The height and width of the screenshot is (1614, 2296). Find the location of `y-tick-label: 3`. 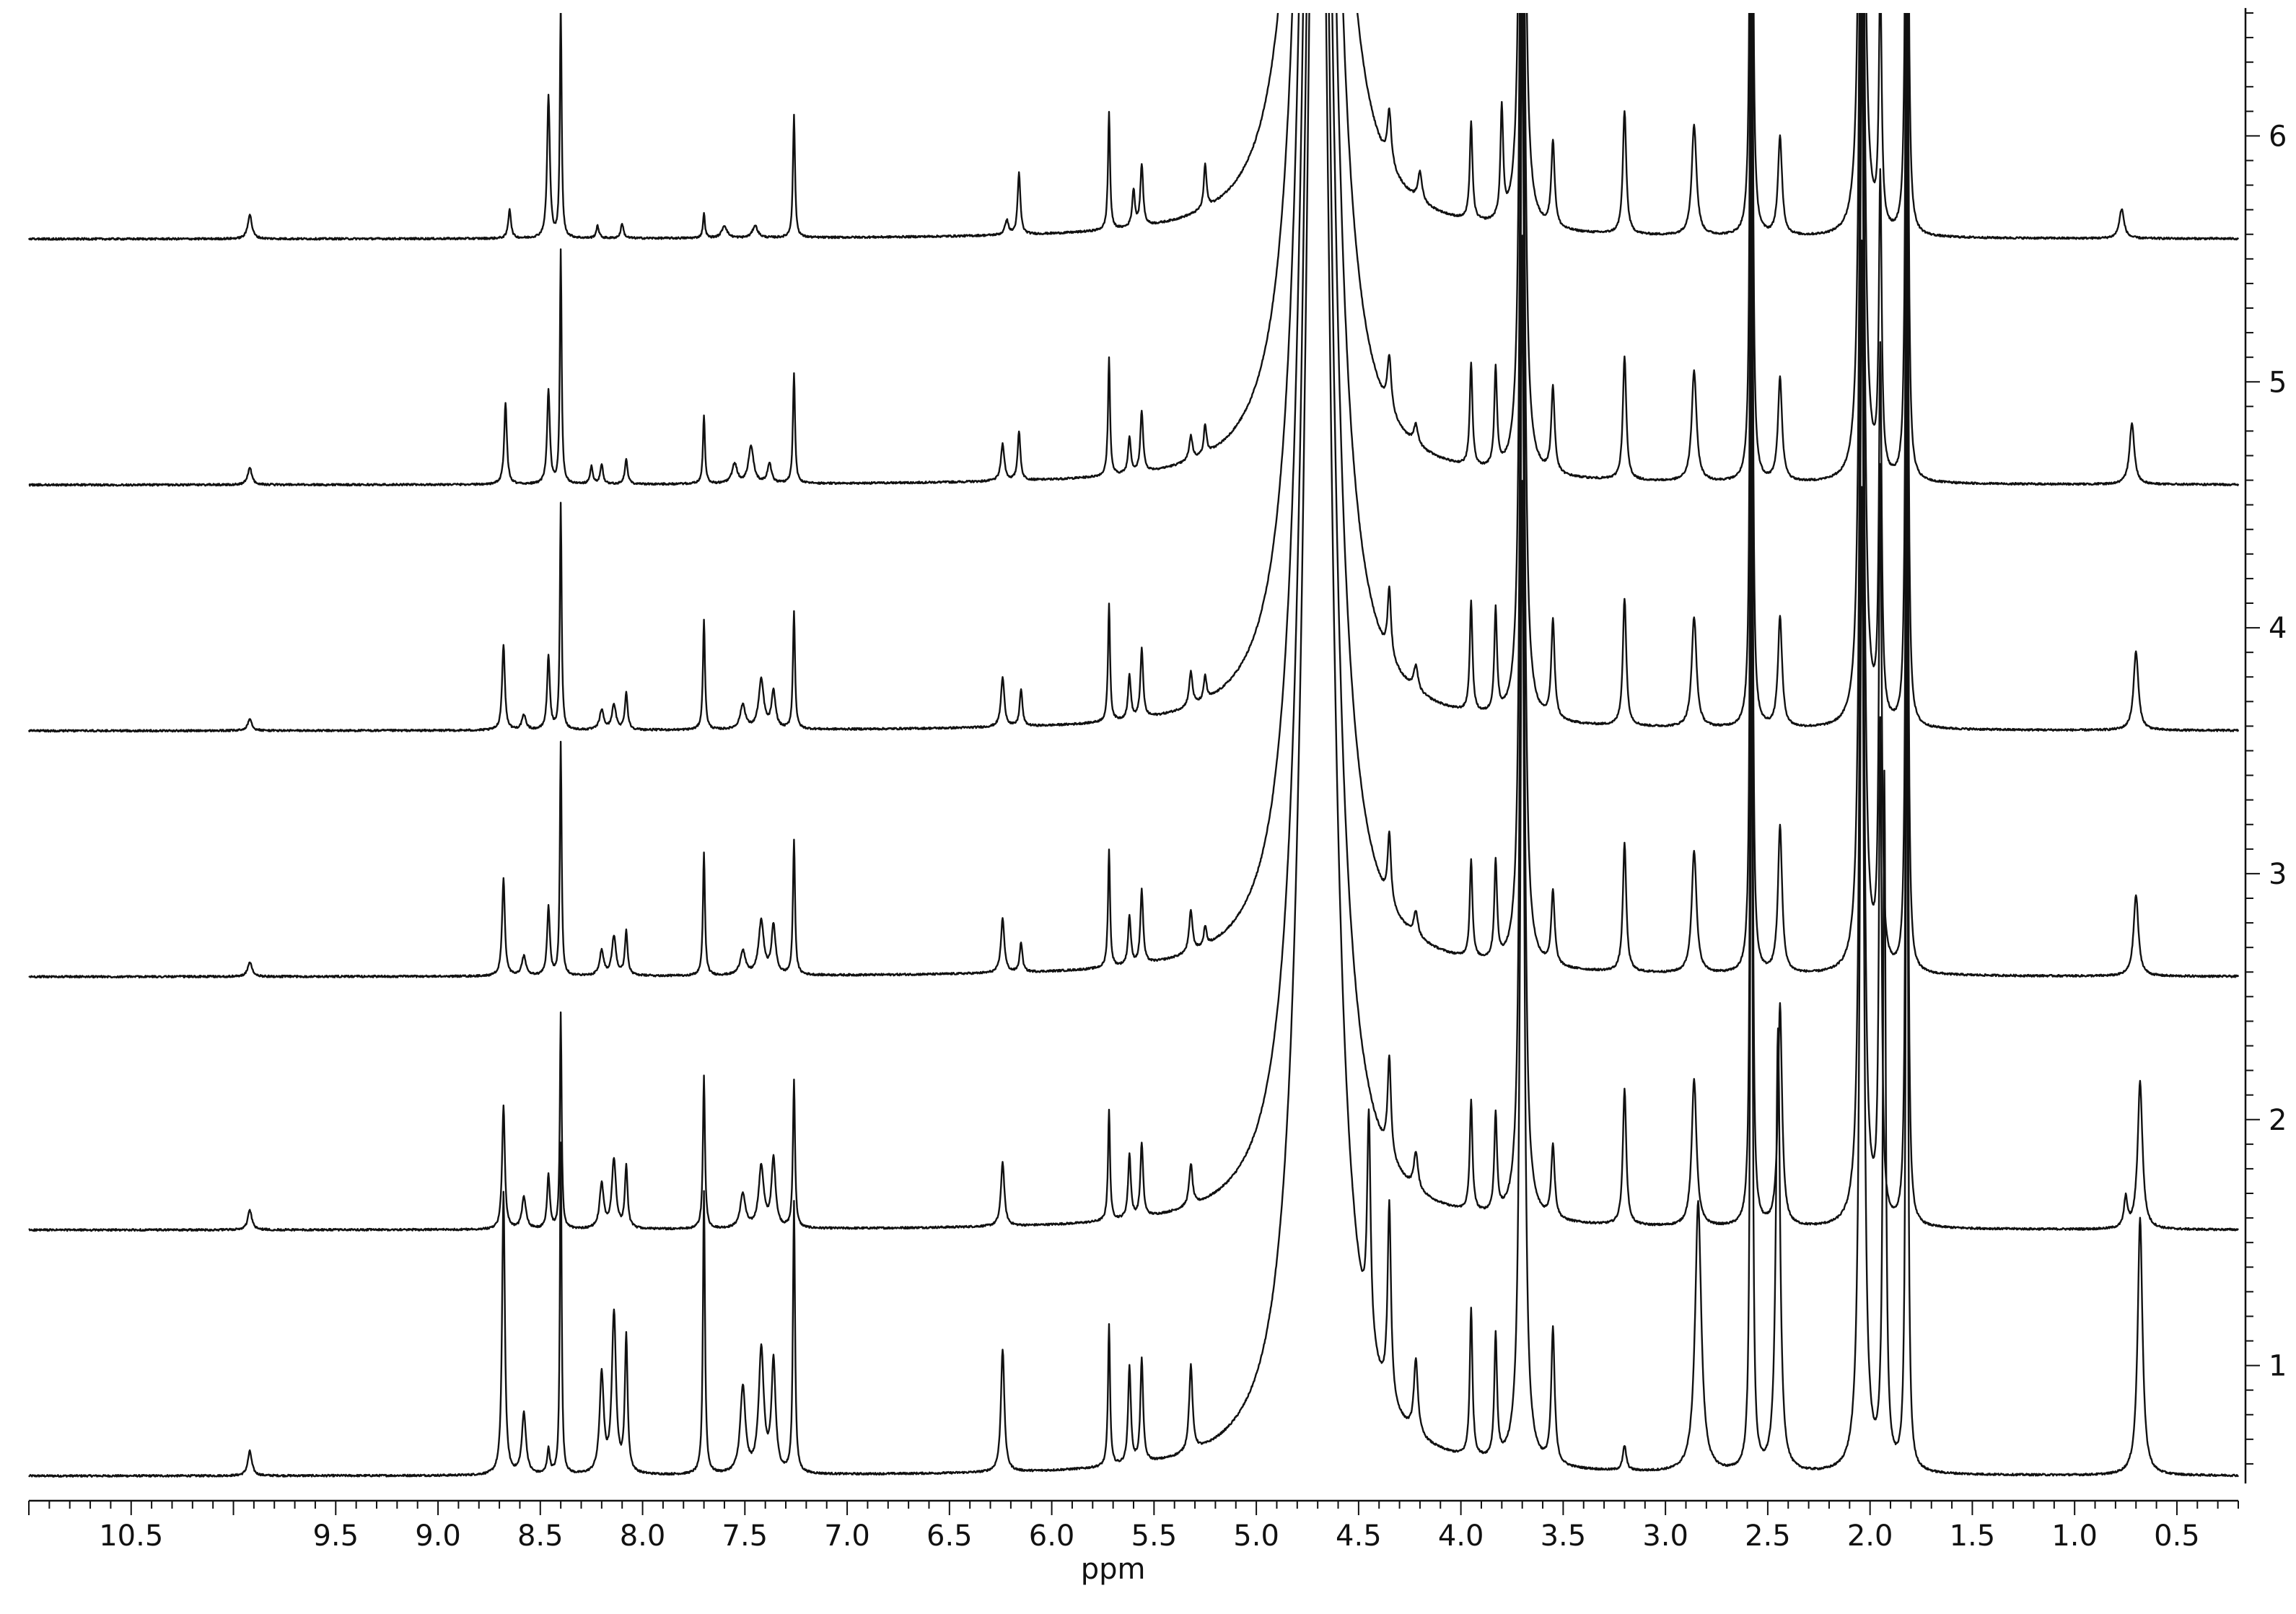

y-tick-label: 3 is located at coordinates (2278, 874).